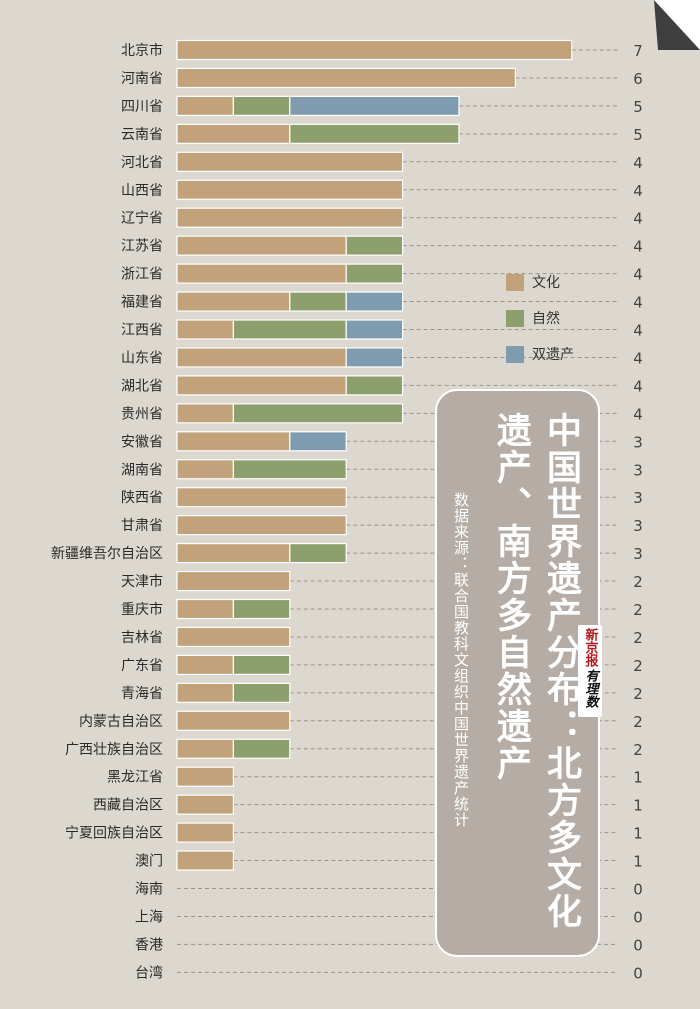  Describe the element at coordinates (515, 354) in the screenshot. I see `legend-swatch-mixed` at that location.